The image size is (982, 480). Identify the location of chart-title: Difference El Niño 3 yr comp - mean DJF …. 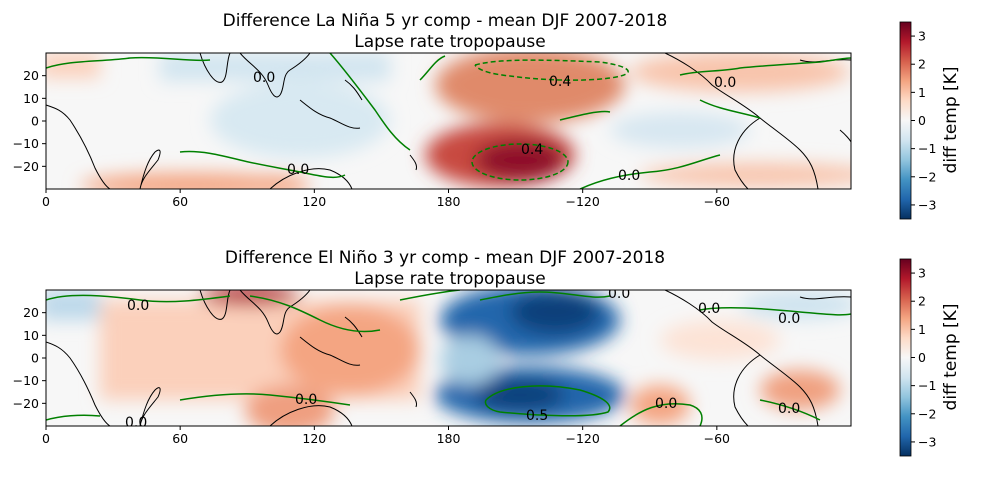
(445, 258).